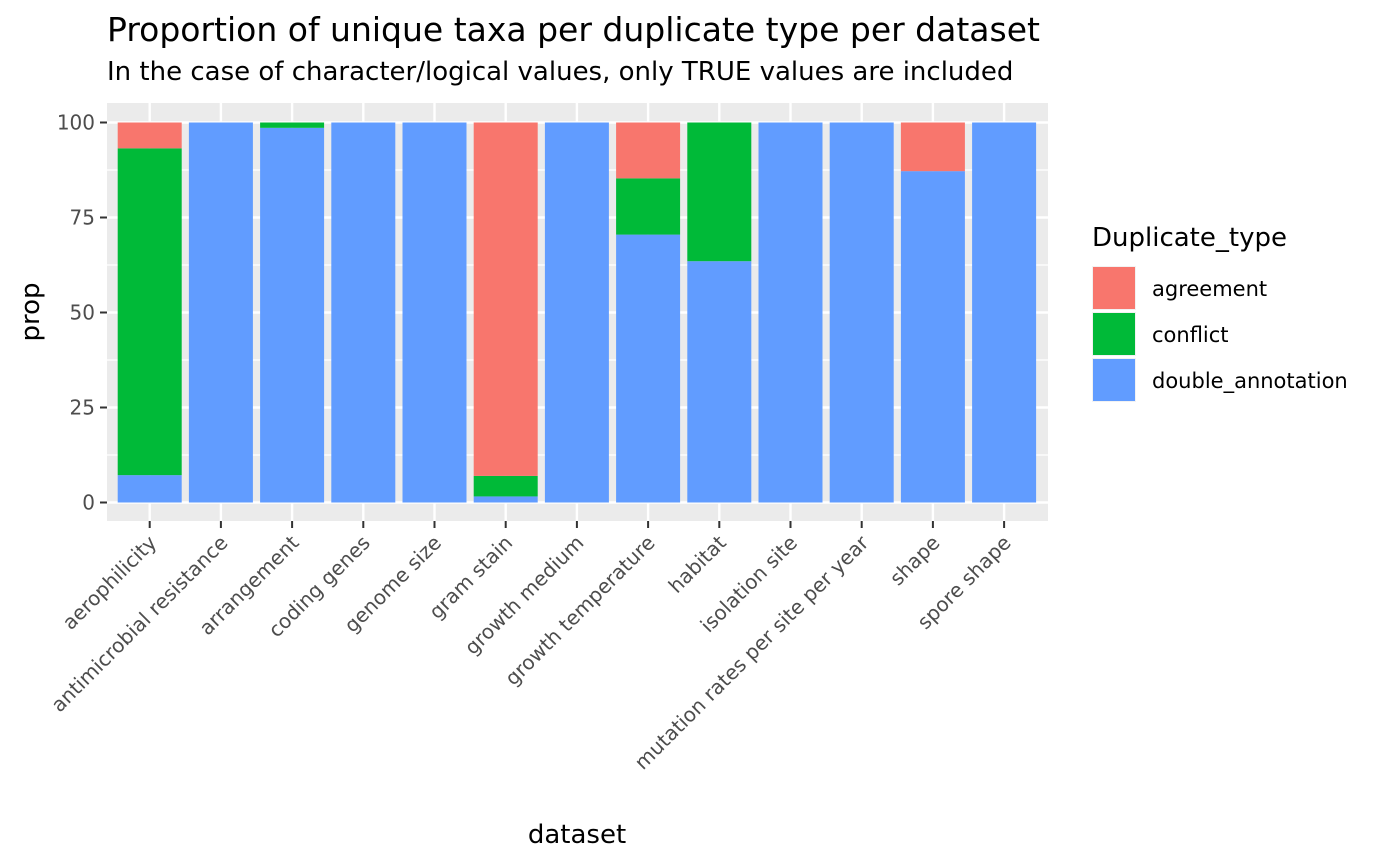 The image size is (1400, 865). What do you see at coordinates (1250, 381) in the screenshot?
I see `legend-label: double_annotation` at bounding box center [1250, 381].